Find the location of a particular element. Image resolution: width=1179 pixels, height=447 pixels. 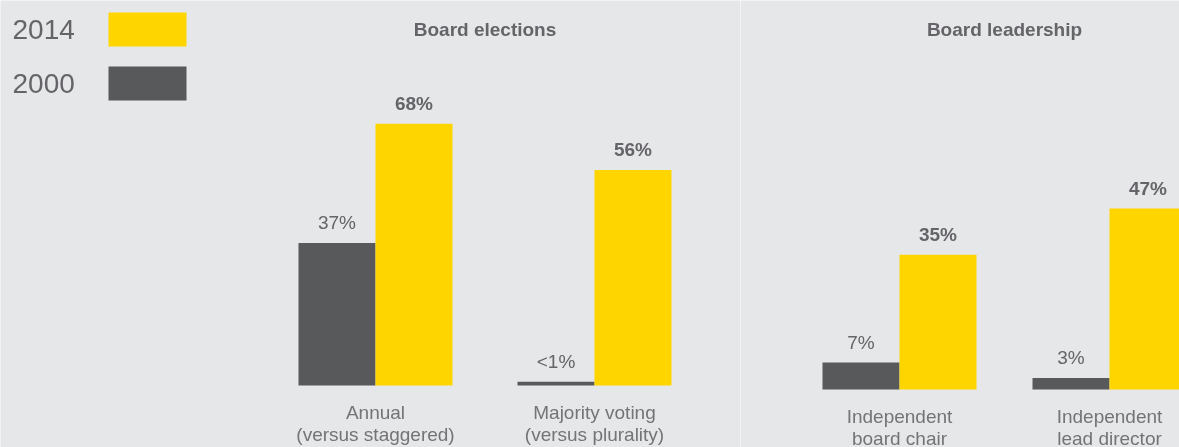

data-label: 47% is located at coordinates (1148, 188).